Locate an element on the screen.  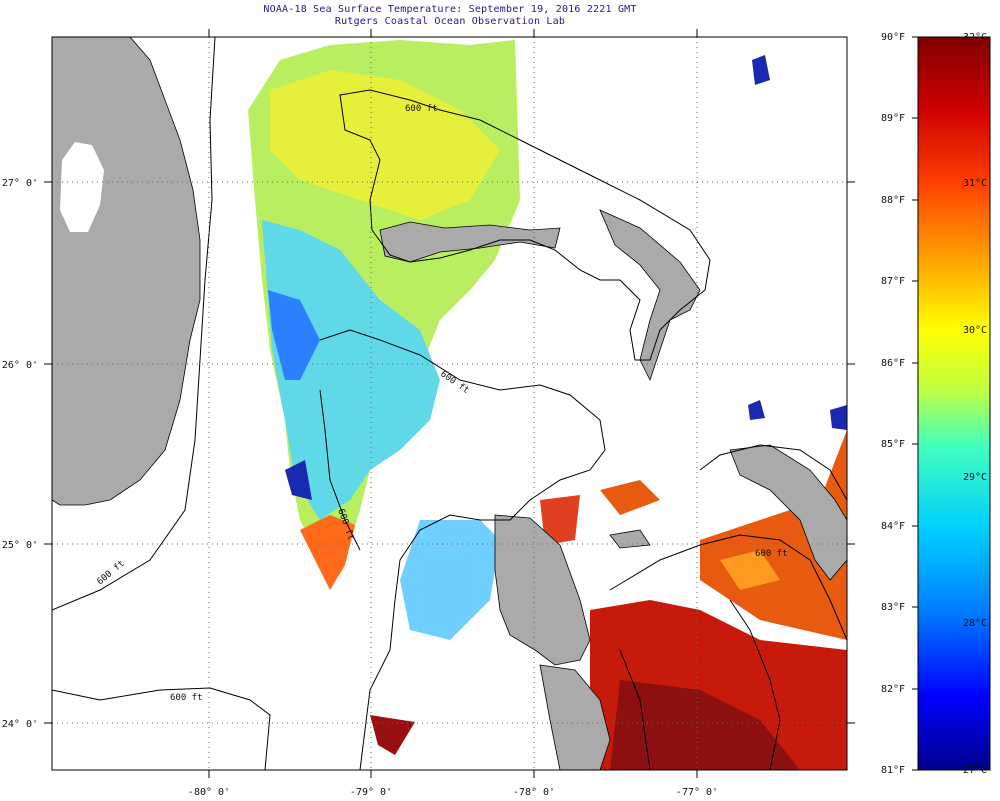
lon-label: -77° 0' is located at coordinates (697, 792).